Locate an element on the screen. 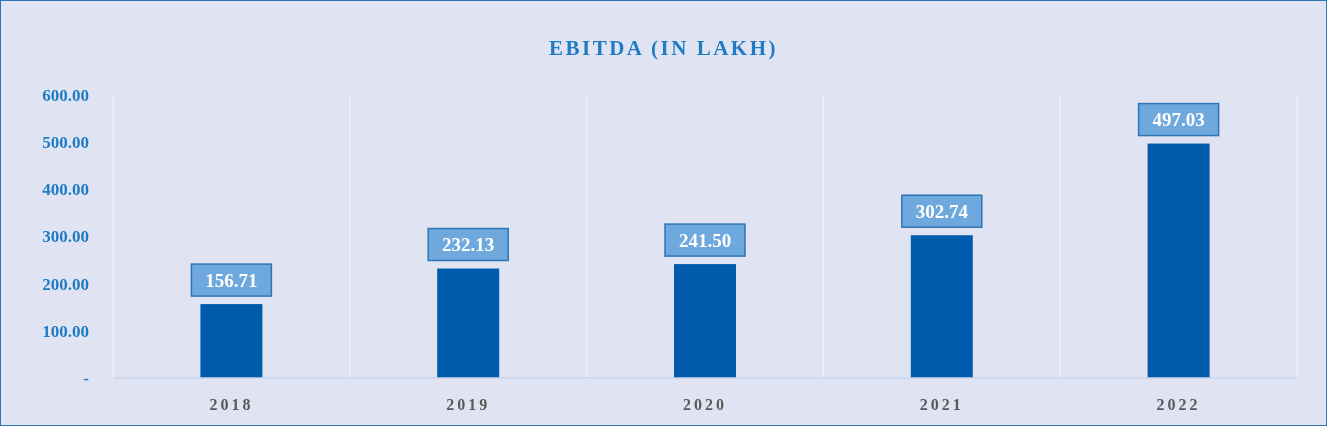  x-tick-label: 2021 is located at coordinates (941, 404).